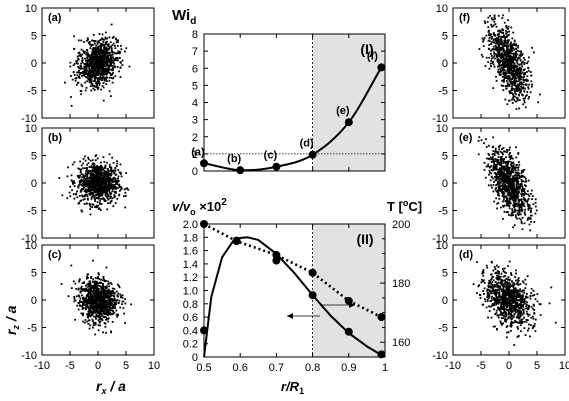  What do you see at coordinates (401, 343) in the screenshot?
I see `panel2-ytick-right-label: 160` at bounding box center [401, 343].